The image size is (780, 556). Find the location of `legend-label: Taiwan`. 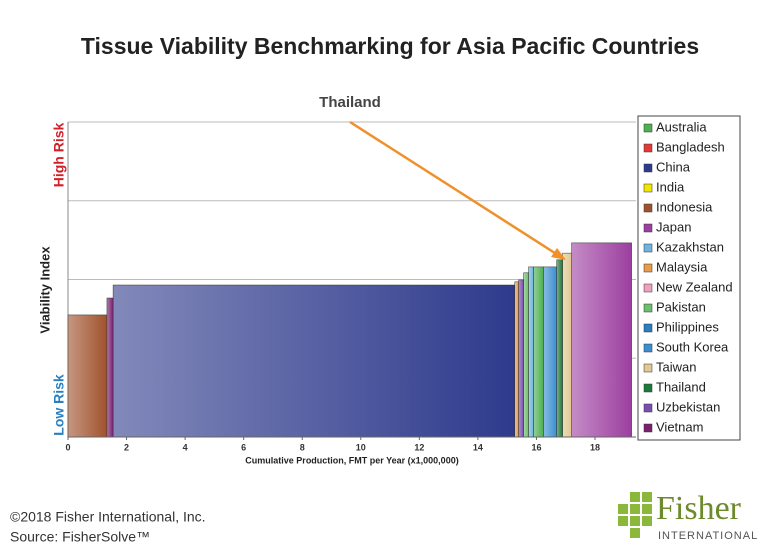

legend-label: Taiwan is located at coordinates (676, 366).